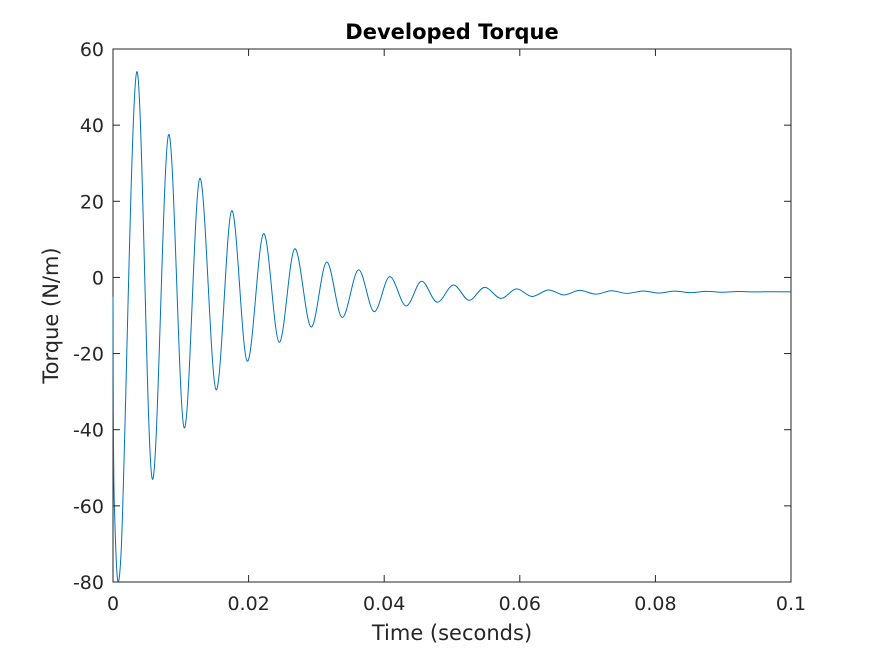  What do you see at coordinates (51, 315) in the screenshot?
I see `y-axis-label: Torque (N/m)` at bounding box center [51, 315].